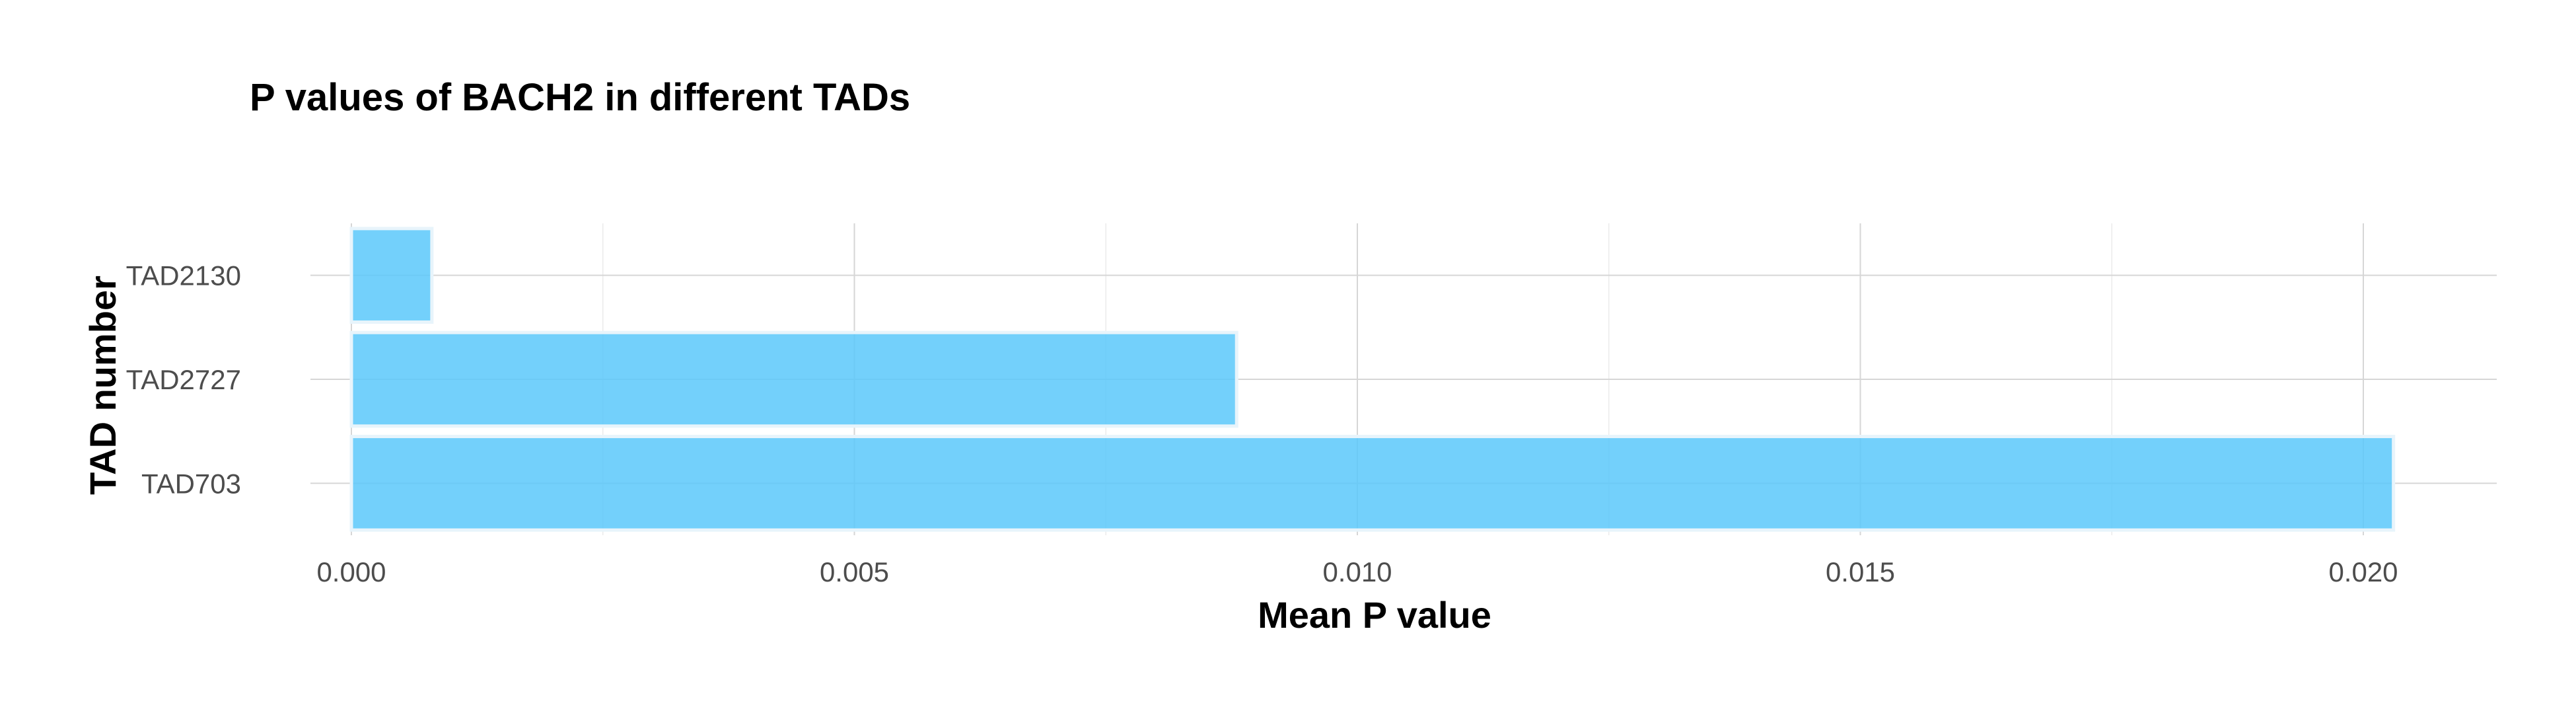 This screenshot has width=2576, height=713. I want to click on x-axis-title: Mean P value, so click(1374, 615).